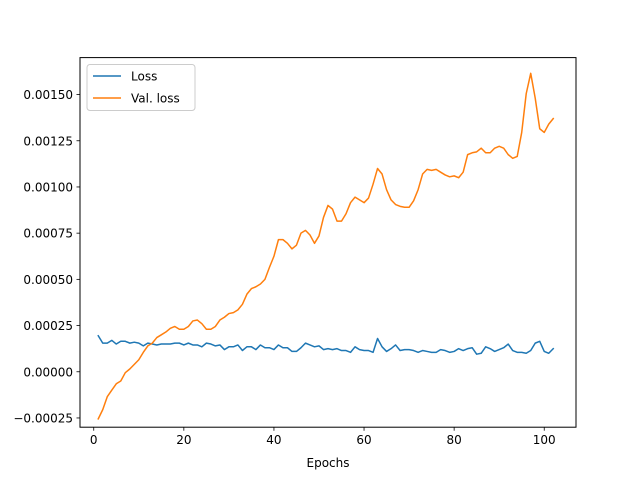 This screenshot has height=480, width=640. Describe the element at coordinates (48, 95) in the screenshot. I see `y-tick-label: 0.00150` at that location.